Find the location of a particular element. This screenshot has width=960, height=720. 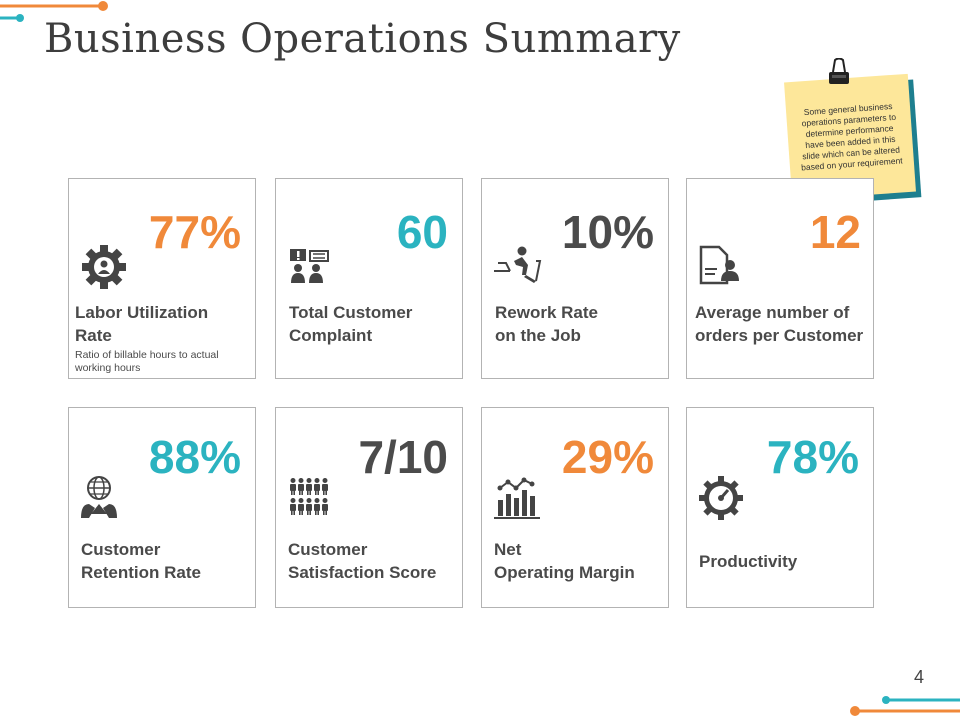

kpi-label-line2: on the Job is located at coordinates (538, 335).